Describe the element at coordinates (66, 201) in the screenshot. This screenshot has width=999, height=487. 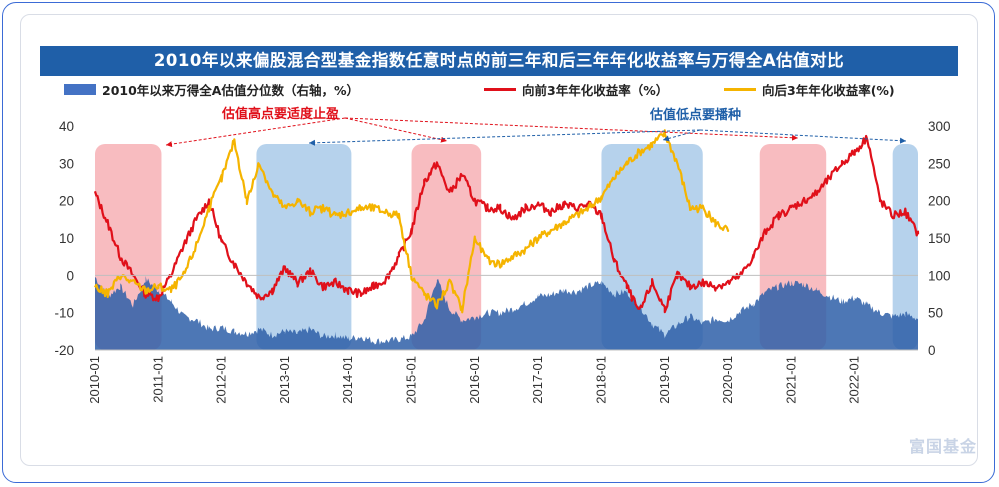
I see `y-left-tick-20: 20` at that location.